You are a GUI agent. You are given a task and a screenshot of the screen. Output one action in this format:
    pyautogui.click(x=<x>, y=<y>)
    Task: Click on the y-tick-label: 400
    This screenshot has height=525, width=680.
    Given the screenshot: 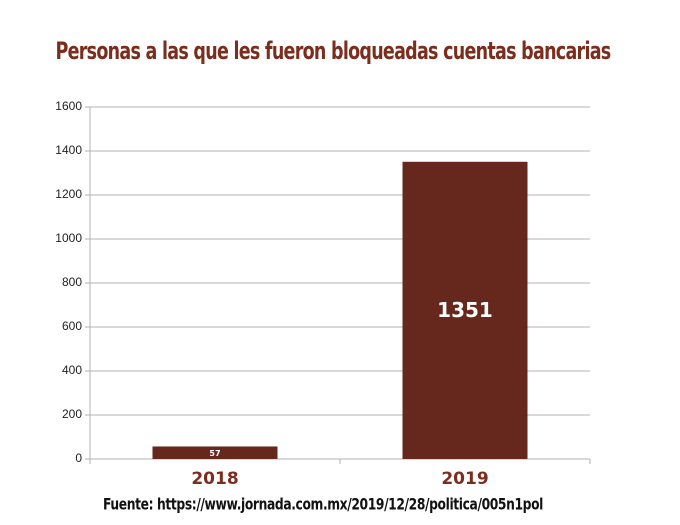 What is the action you would take?
    pyautogui.click(x=72, y=370)
    